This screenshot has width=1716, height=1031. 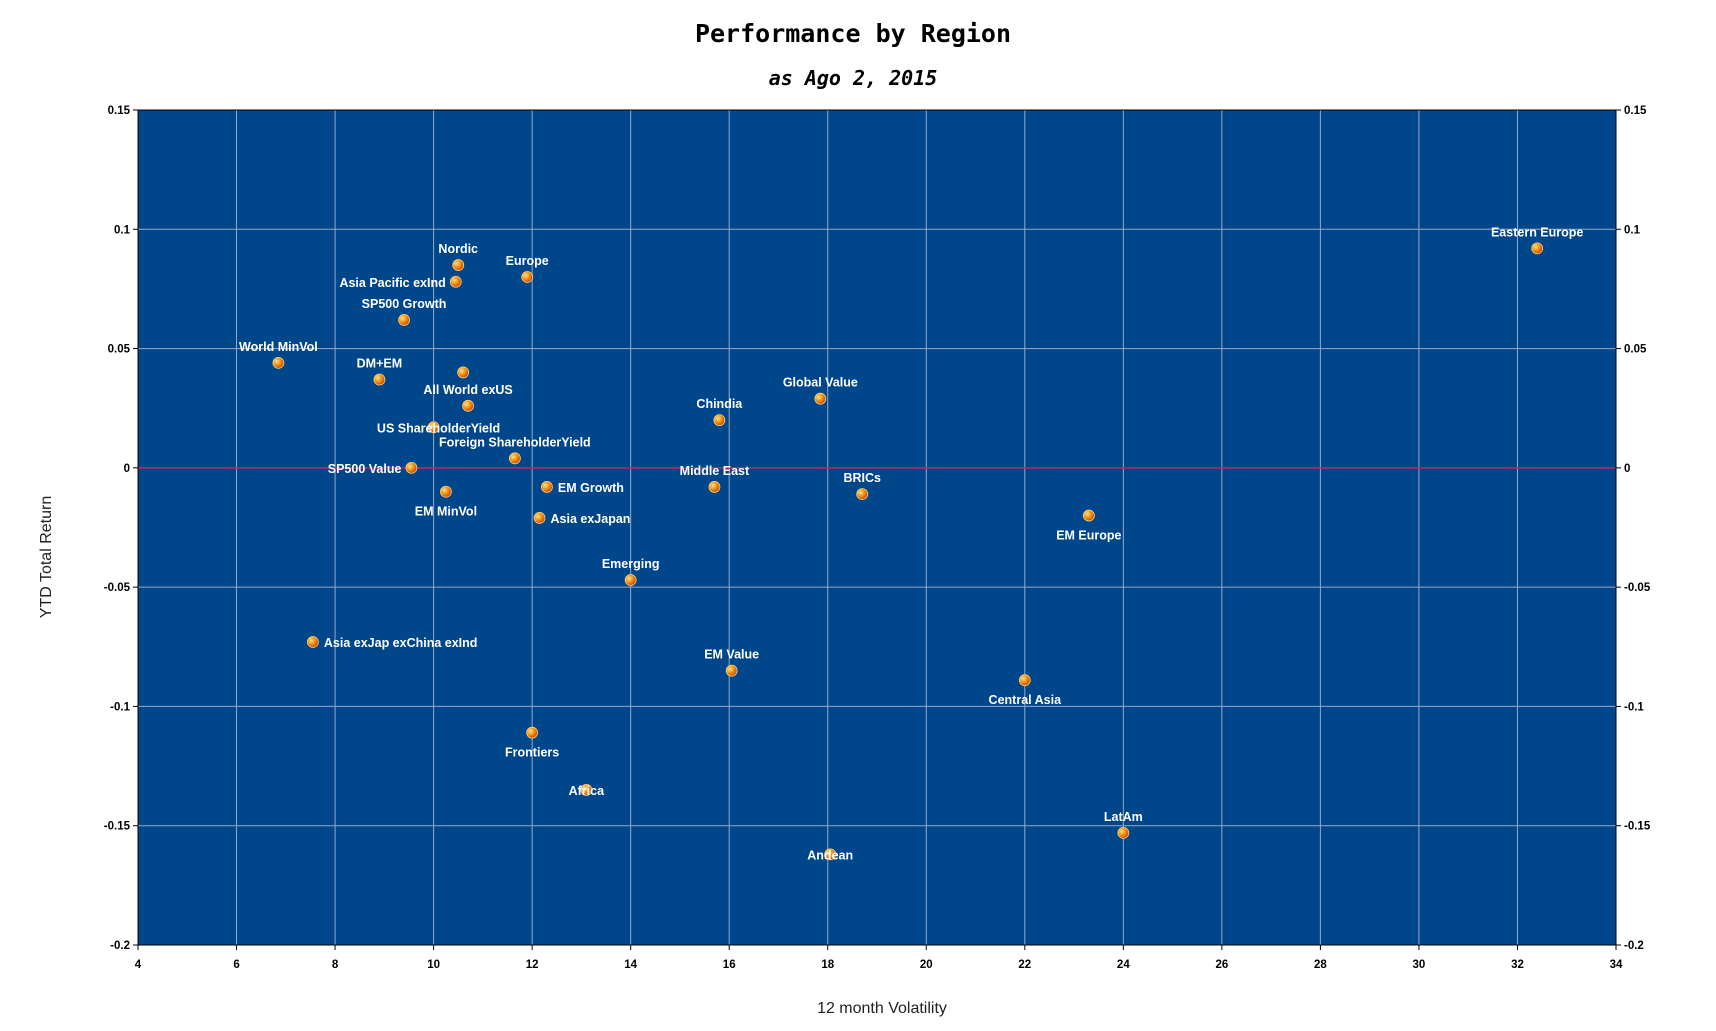 I want to click on x-tick-label: 34, so click(x=1616, y=965).